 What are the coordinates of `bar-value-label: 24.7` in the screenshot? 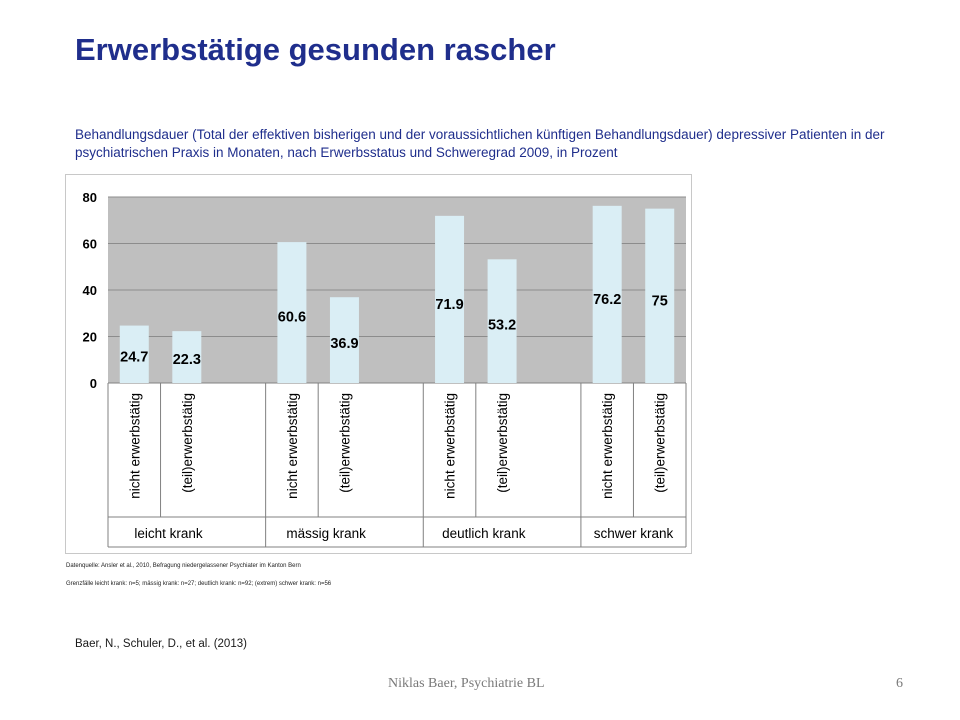 It's located at (134, 357).